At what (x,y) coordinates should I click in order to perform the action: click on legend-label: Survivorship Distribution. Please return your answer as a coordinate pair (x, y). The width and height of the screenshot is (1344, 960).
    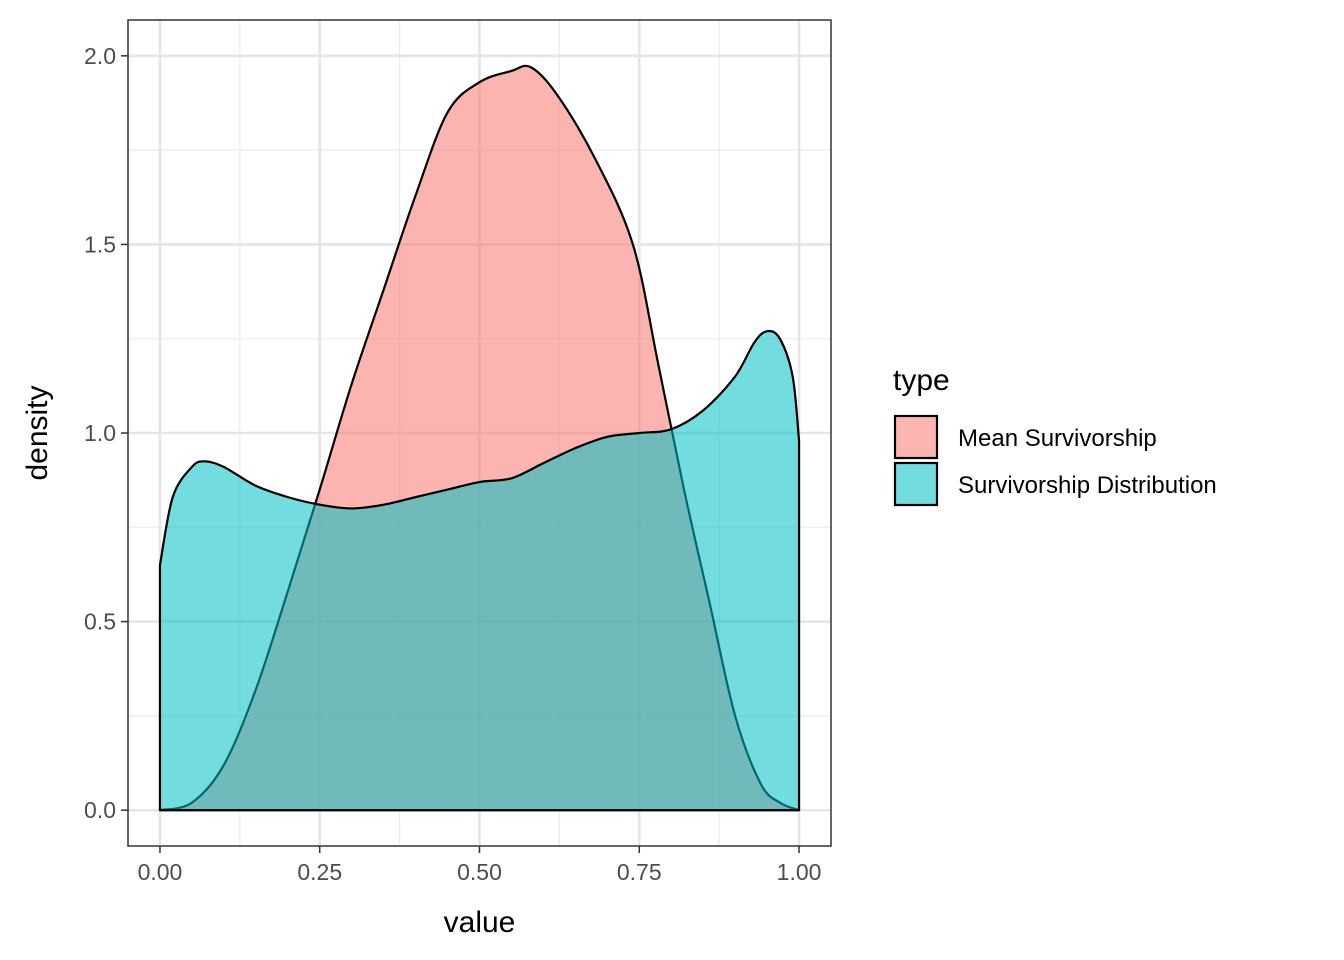
    Looking at the image, I should click on (1087, 485).